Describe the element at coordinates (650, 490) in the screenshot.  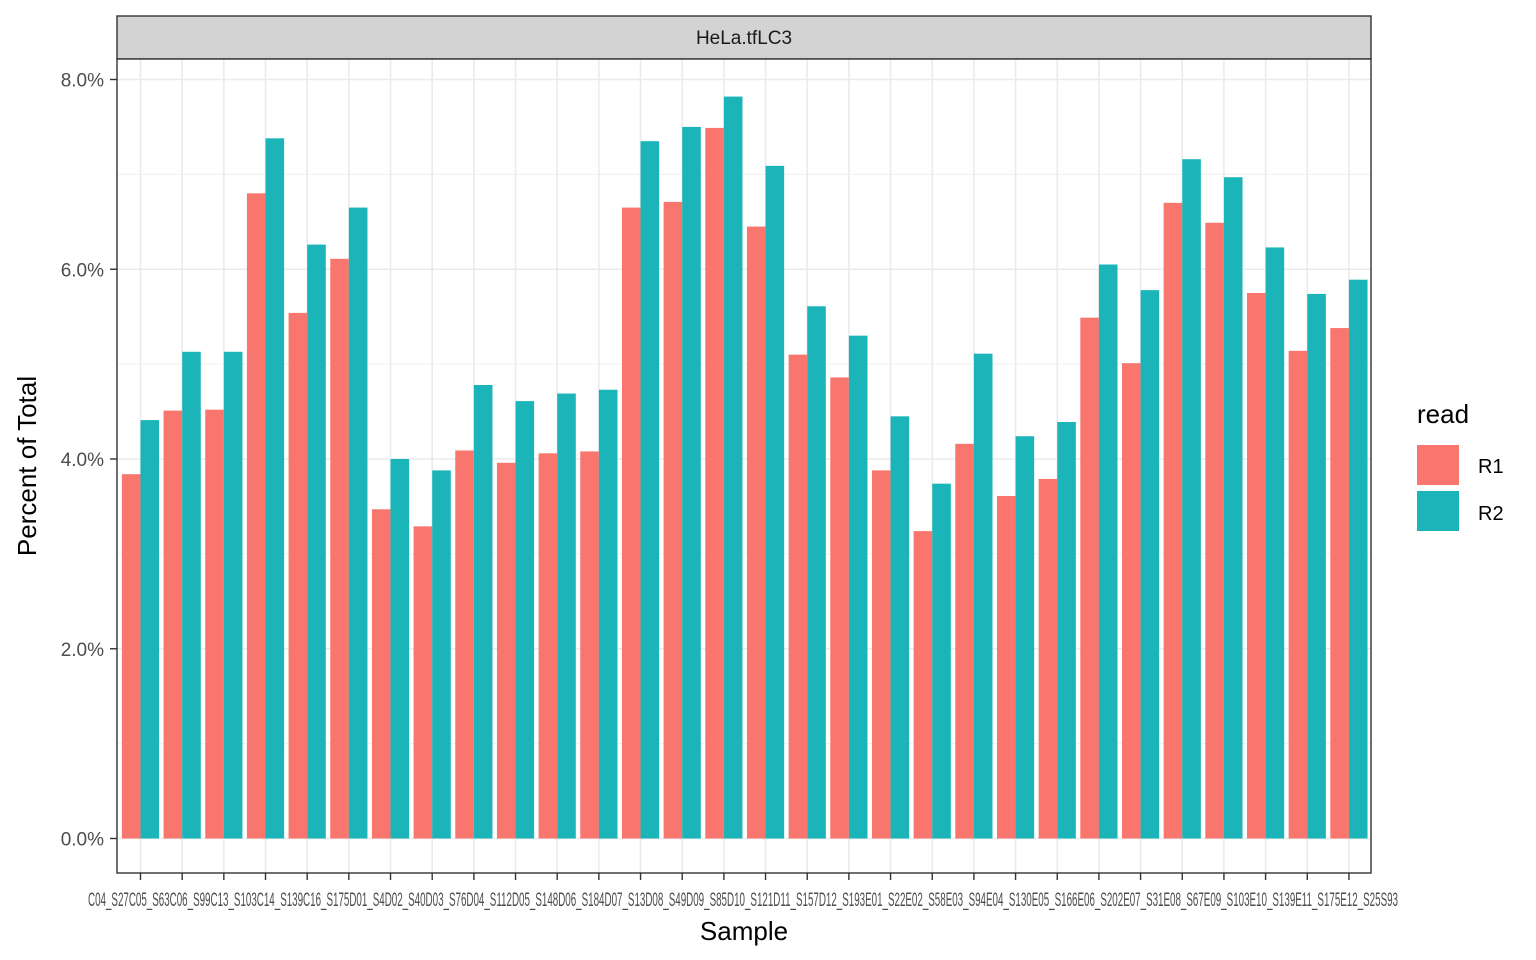
I see `bar-r2-d07_s13` at that location.